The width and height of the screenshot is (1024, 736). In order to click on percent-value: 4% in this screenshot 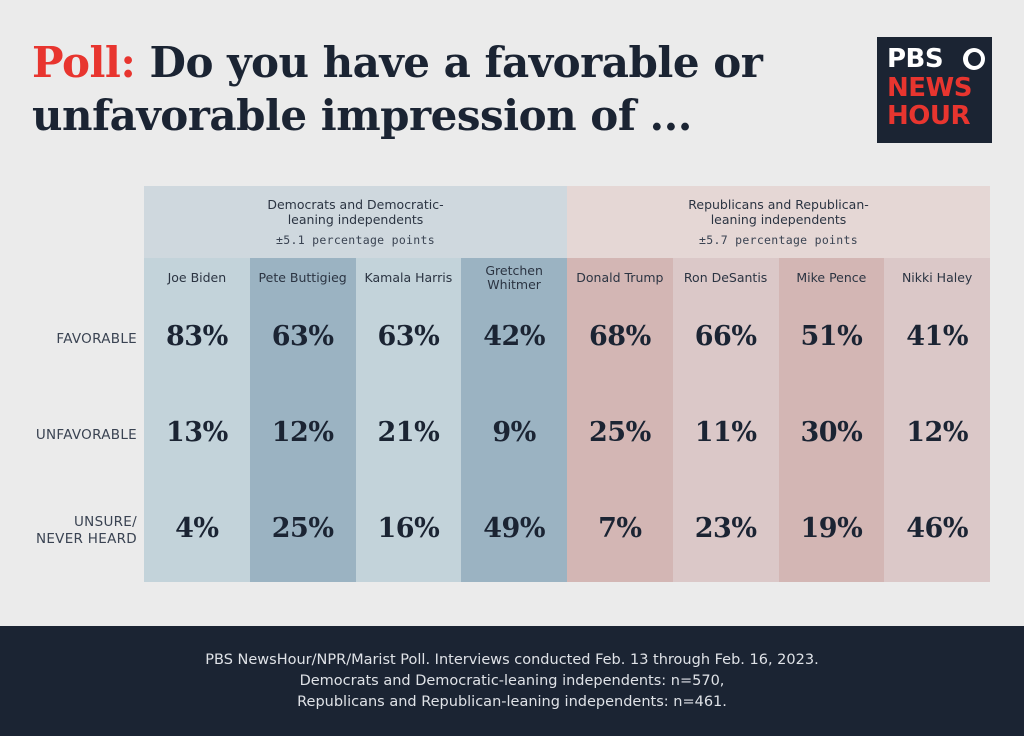, I will do `click(197, 528)`.